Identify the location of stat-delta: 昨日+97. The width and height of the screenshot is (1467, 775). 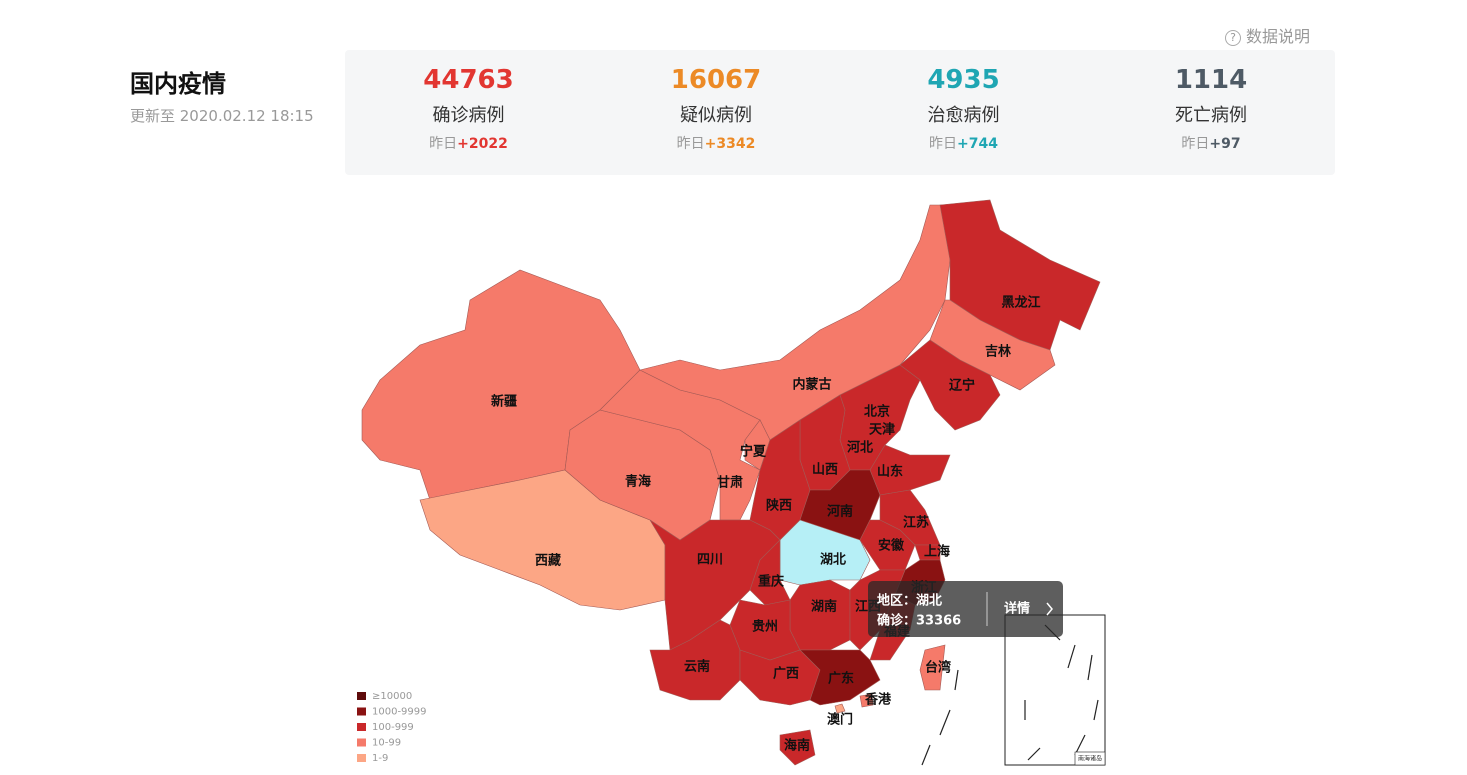
(1211, 143).